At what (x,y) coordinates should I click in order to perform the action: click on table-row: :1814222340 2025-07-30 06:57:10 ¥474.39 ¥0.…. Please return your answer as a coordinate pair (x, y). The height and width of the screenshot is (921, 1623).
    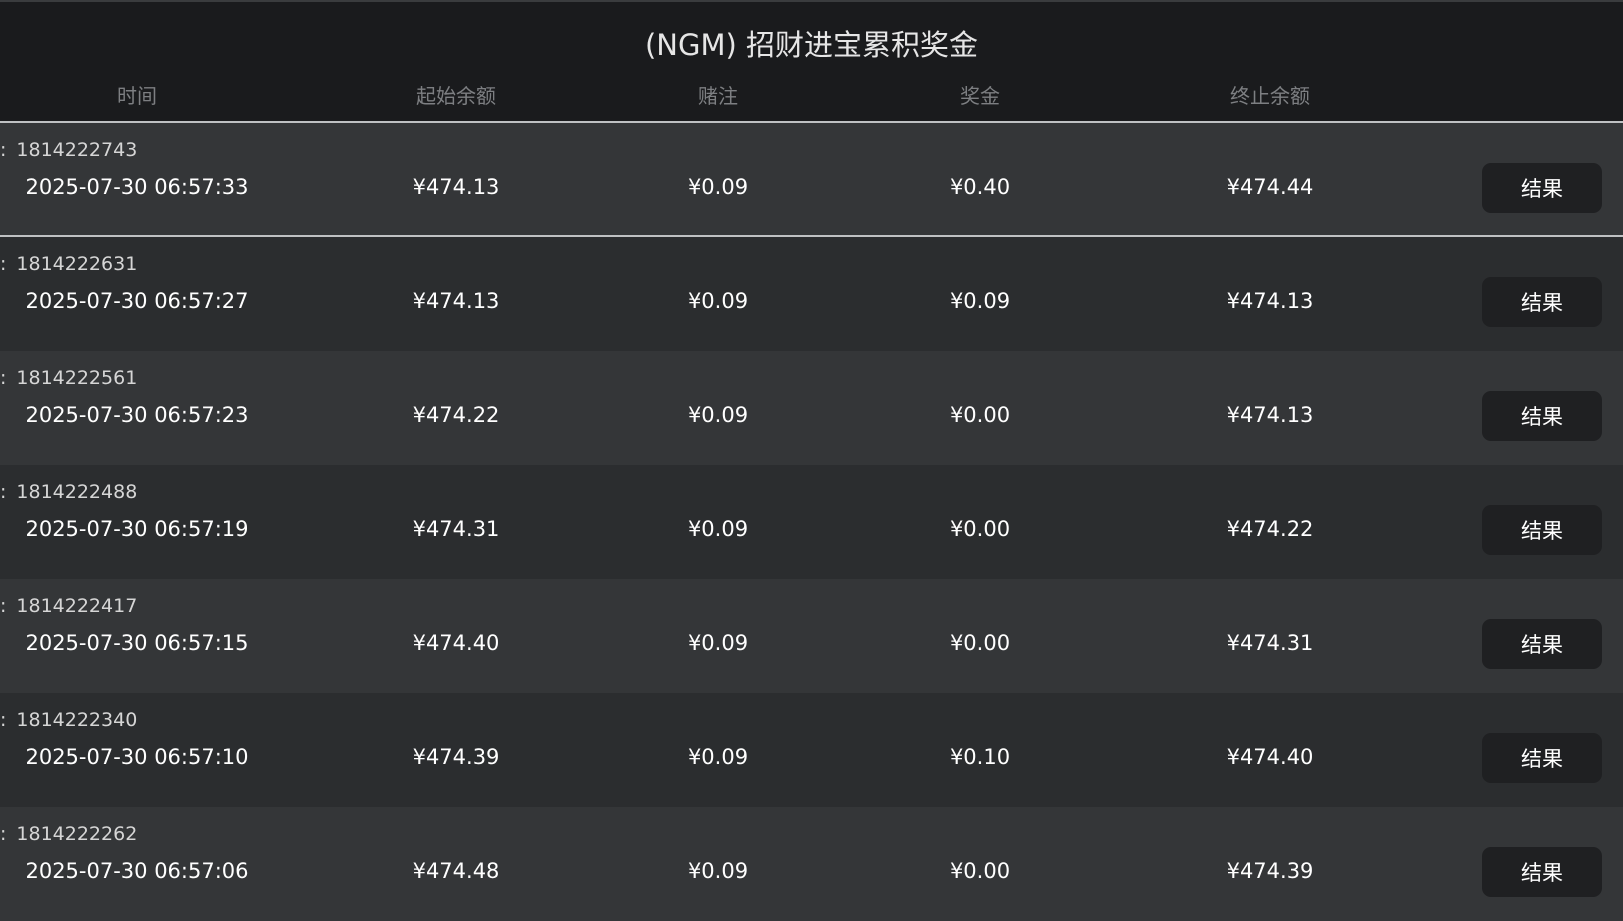
    Looking at the image, I should click on (811, 750).